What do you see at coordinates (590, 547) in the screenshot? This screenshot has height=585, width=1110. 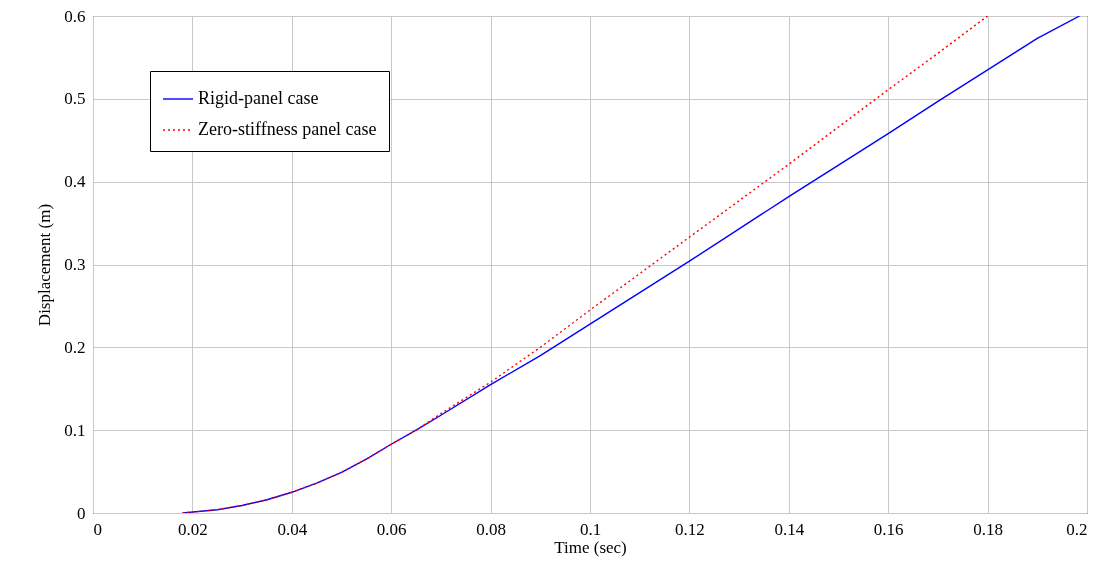 I see `x-axis-title: Time (sec)` at bounding box center [590, 547].